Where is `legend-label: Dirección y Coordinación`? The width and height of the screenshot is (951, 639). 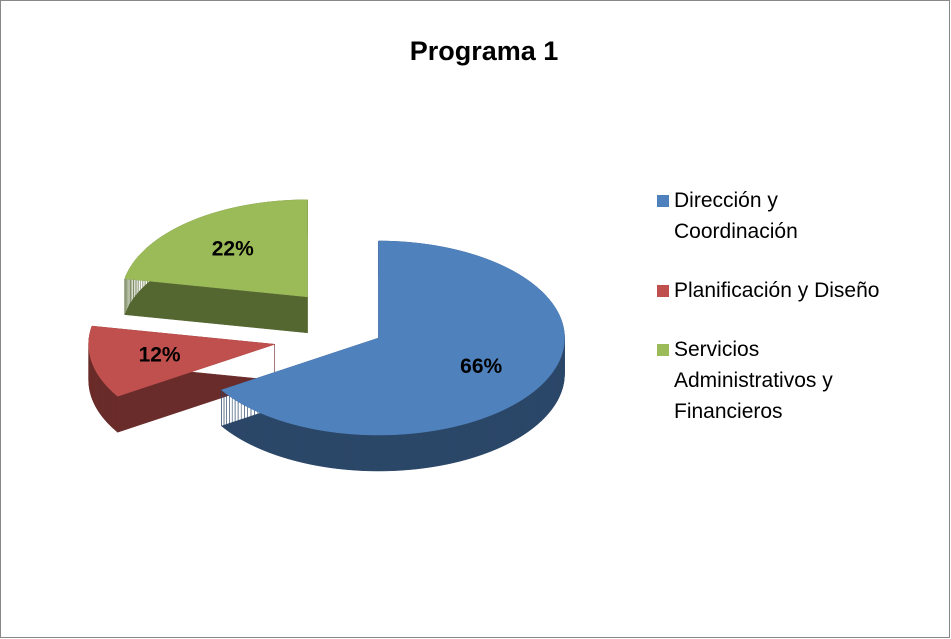
legend-label: Dirección y Coordinación is located at coordinates (736, 216).